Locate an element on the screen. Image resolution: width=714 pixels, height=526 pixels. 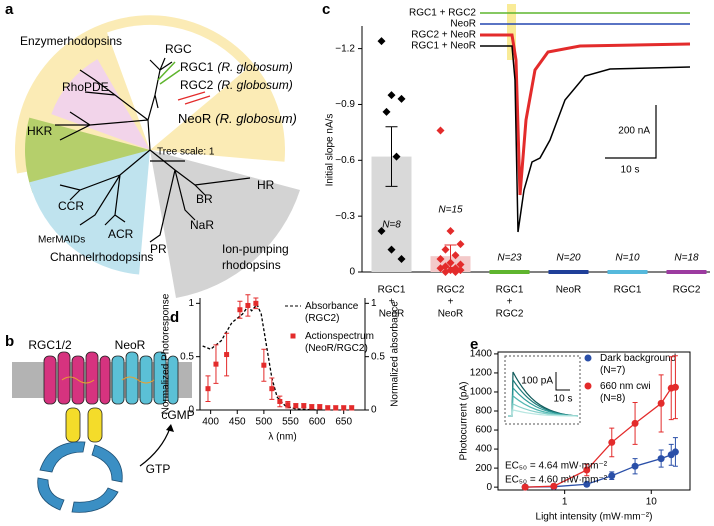
trace-legend: RGC1 + NeoR is located at coordinates (443, 46).